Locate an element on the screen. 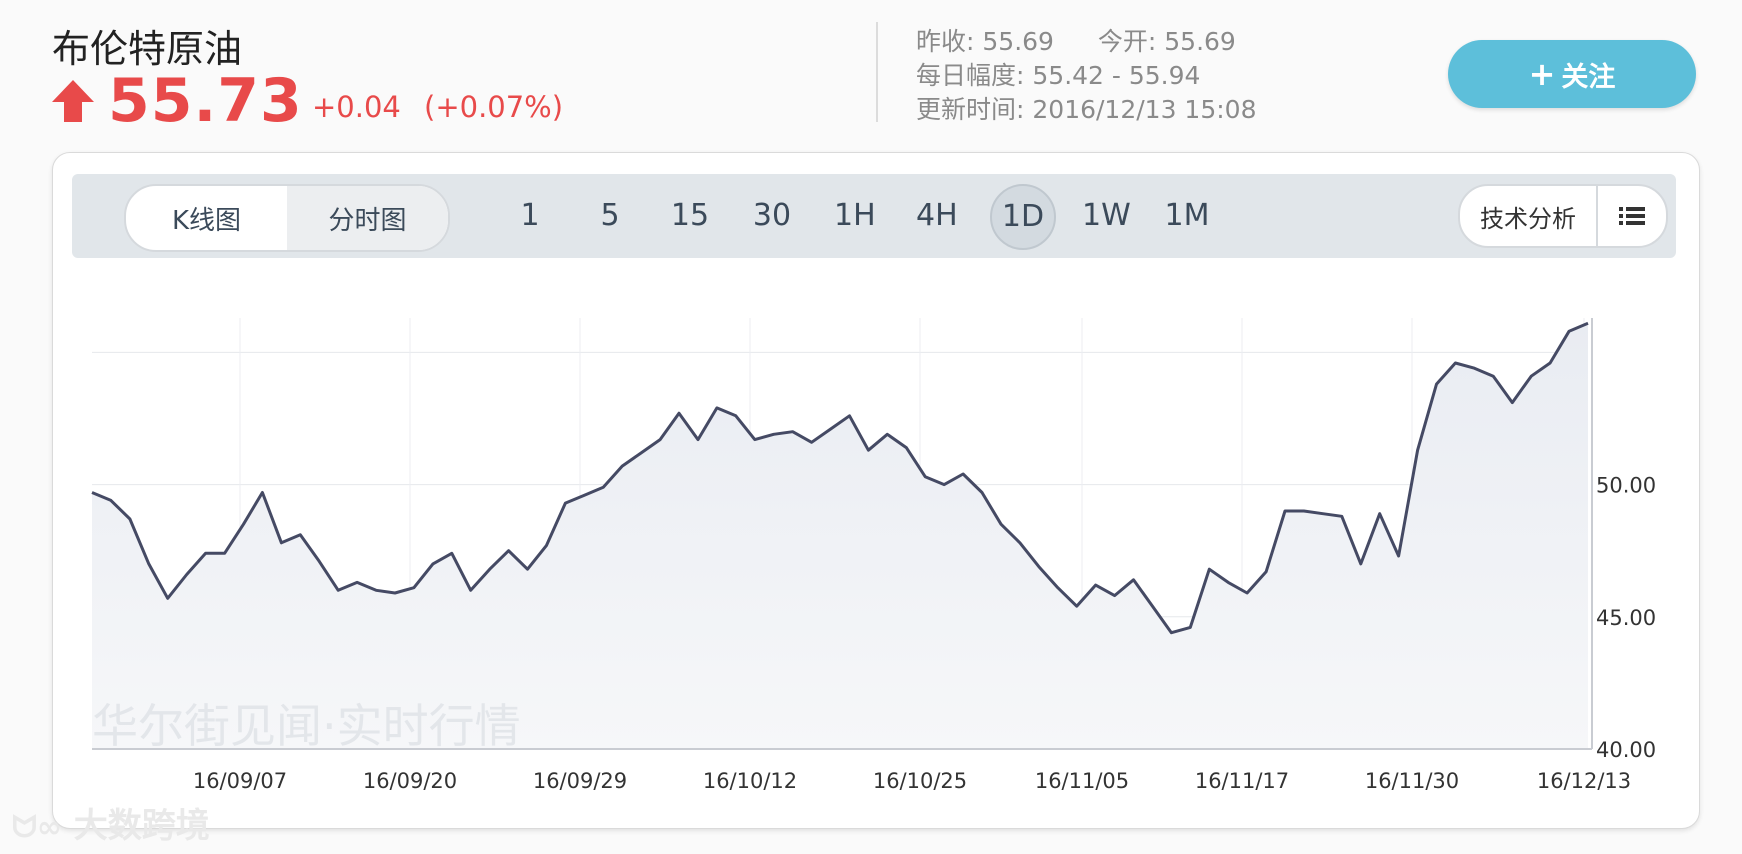  technical-analysis-button: 技术分析 is located at coordinates (1529, 216).